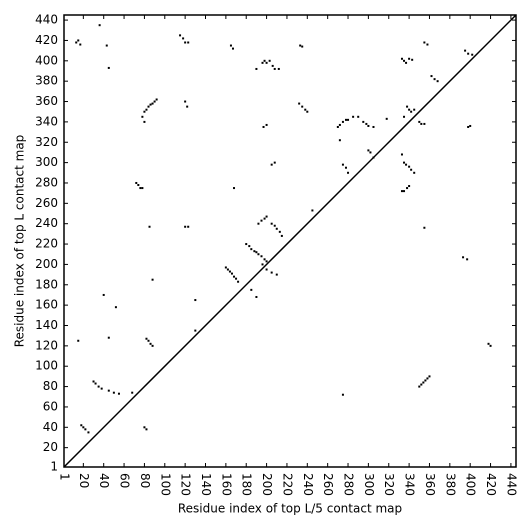 The width and height of the screenshot is (531, 531). What do you see at coordinates (46, 142) in the screenshot?
I see `y-tick-label: 320` at bounding box center [46, 142].